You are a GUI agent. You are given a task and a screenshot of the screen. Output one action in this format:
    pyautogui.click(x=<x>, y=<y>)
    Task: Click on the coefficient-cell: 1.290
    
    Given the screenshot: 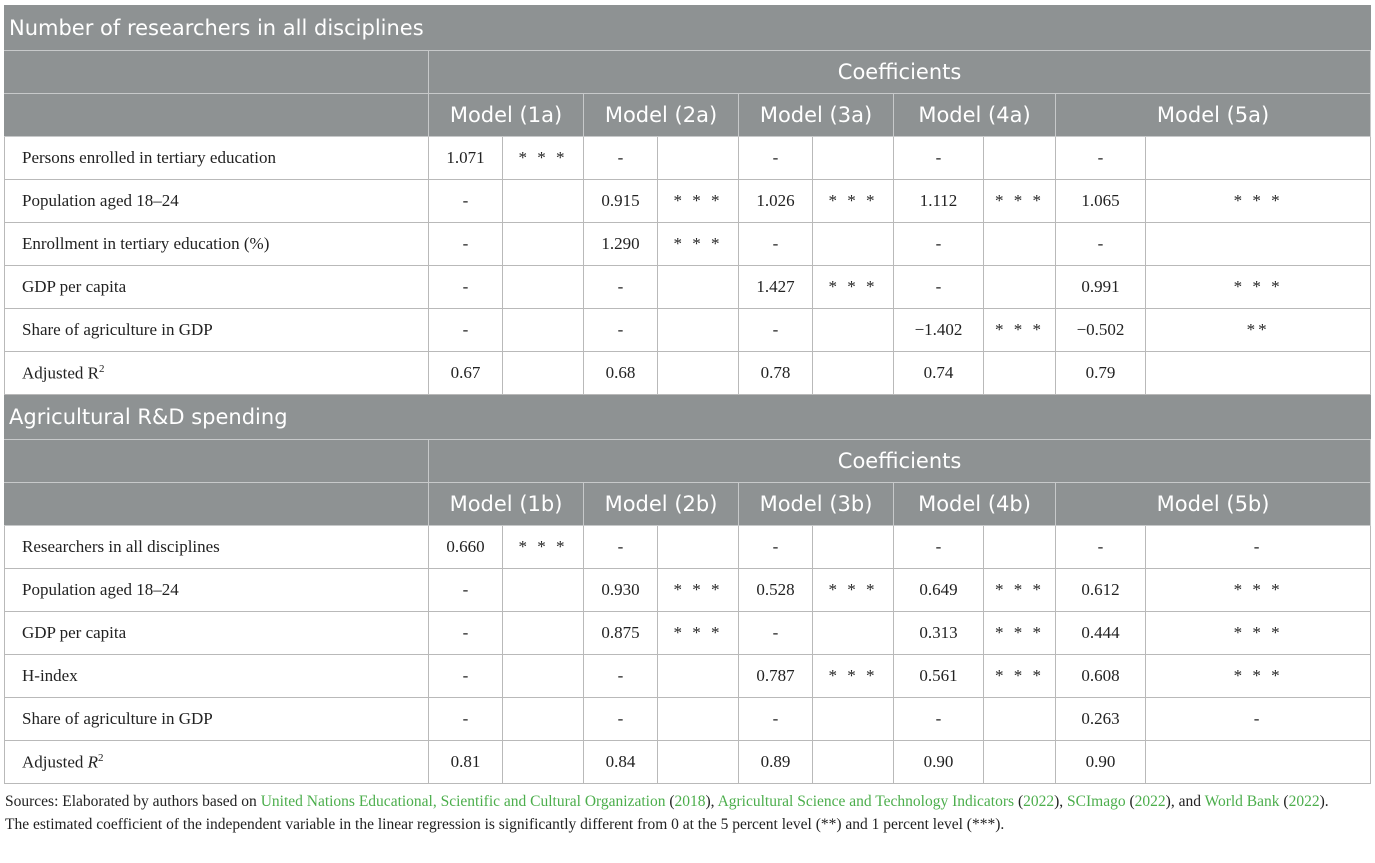 What is the action you would take?
    pyautogui.click(x=620, y=244)
    